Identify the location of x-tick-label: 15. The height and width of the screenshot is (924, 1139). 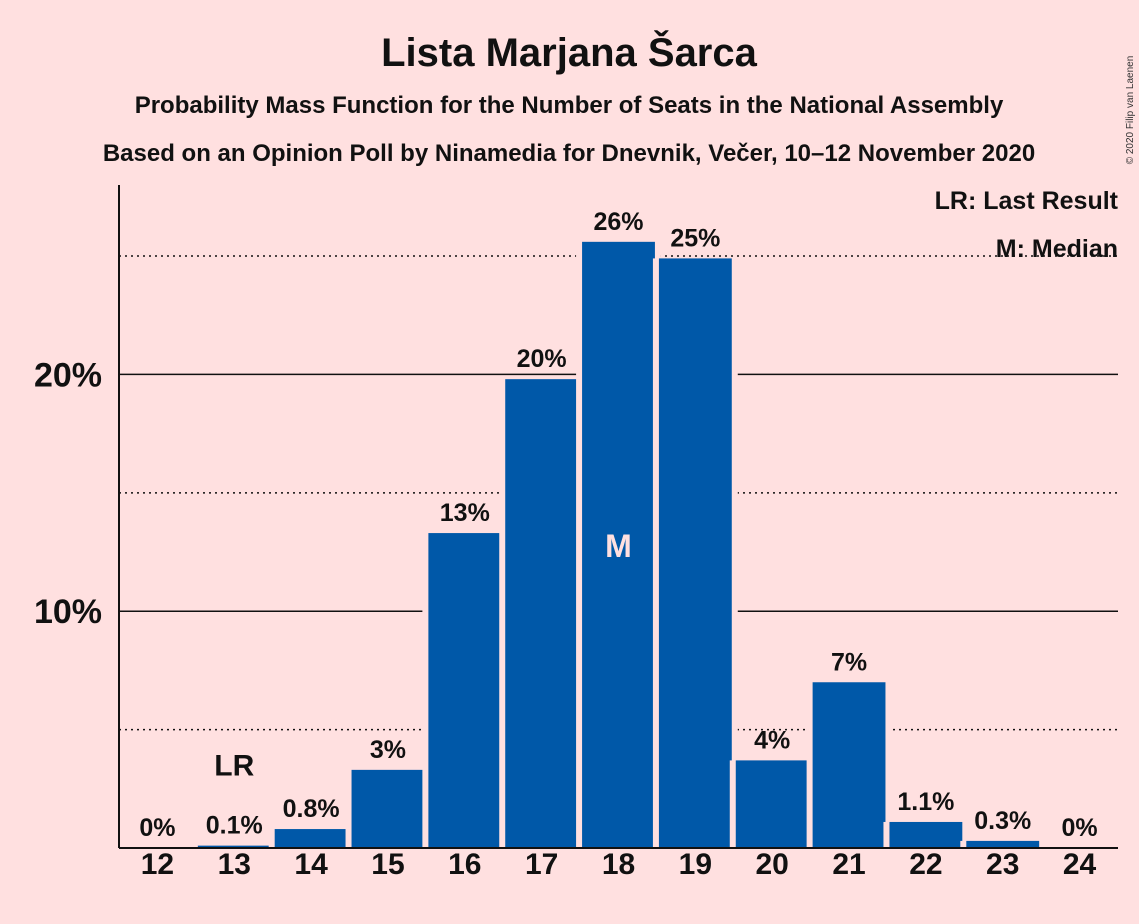
(387, 864).